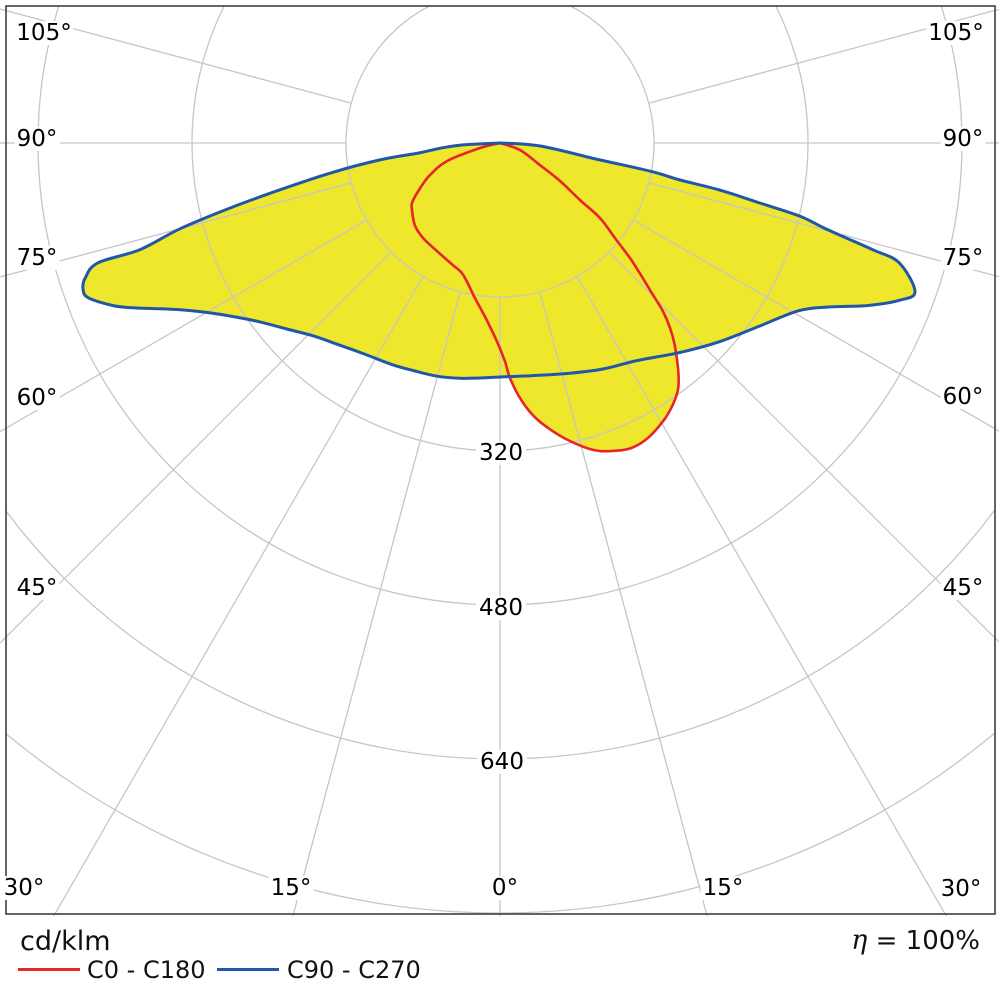 The image size is (999, 996). I want to click on unit-label: cd/klm, so click(65, 941).